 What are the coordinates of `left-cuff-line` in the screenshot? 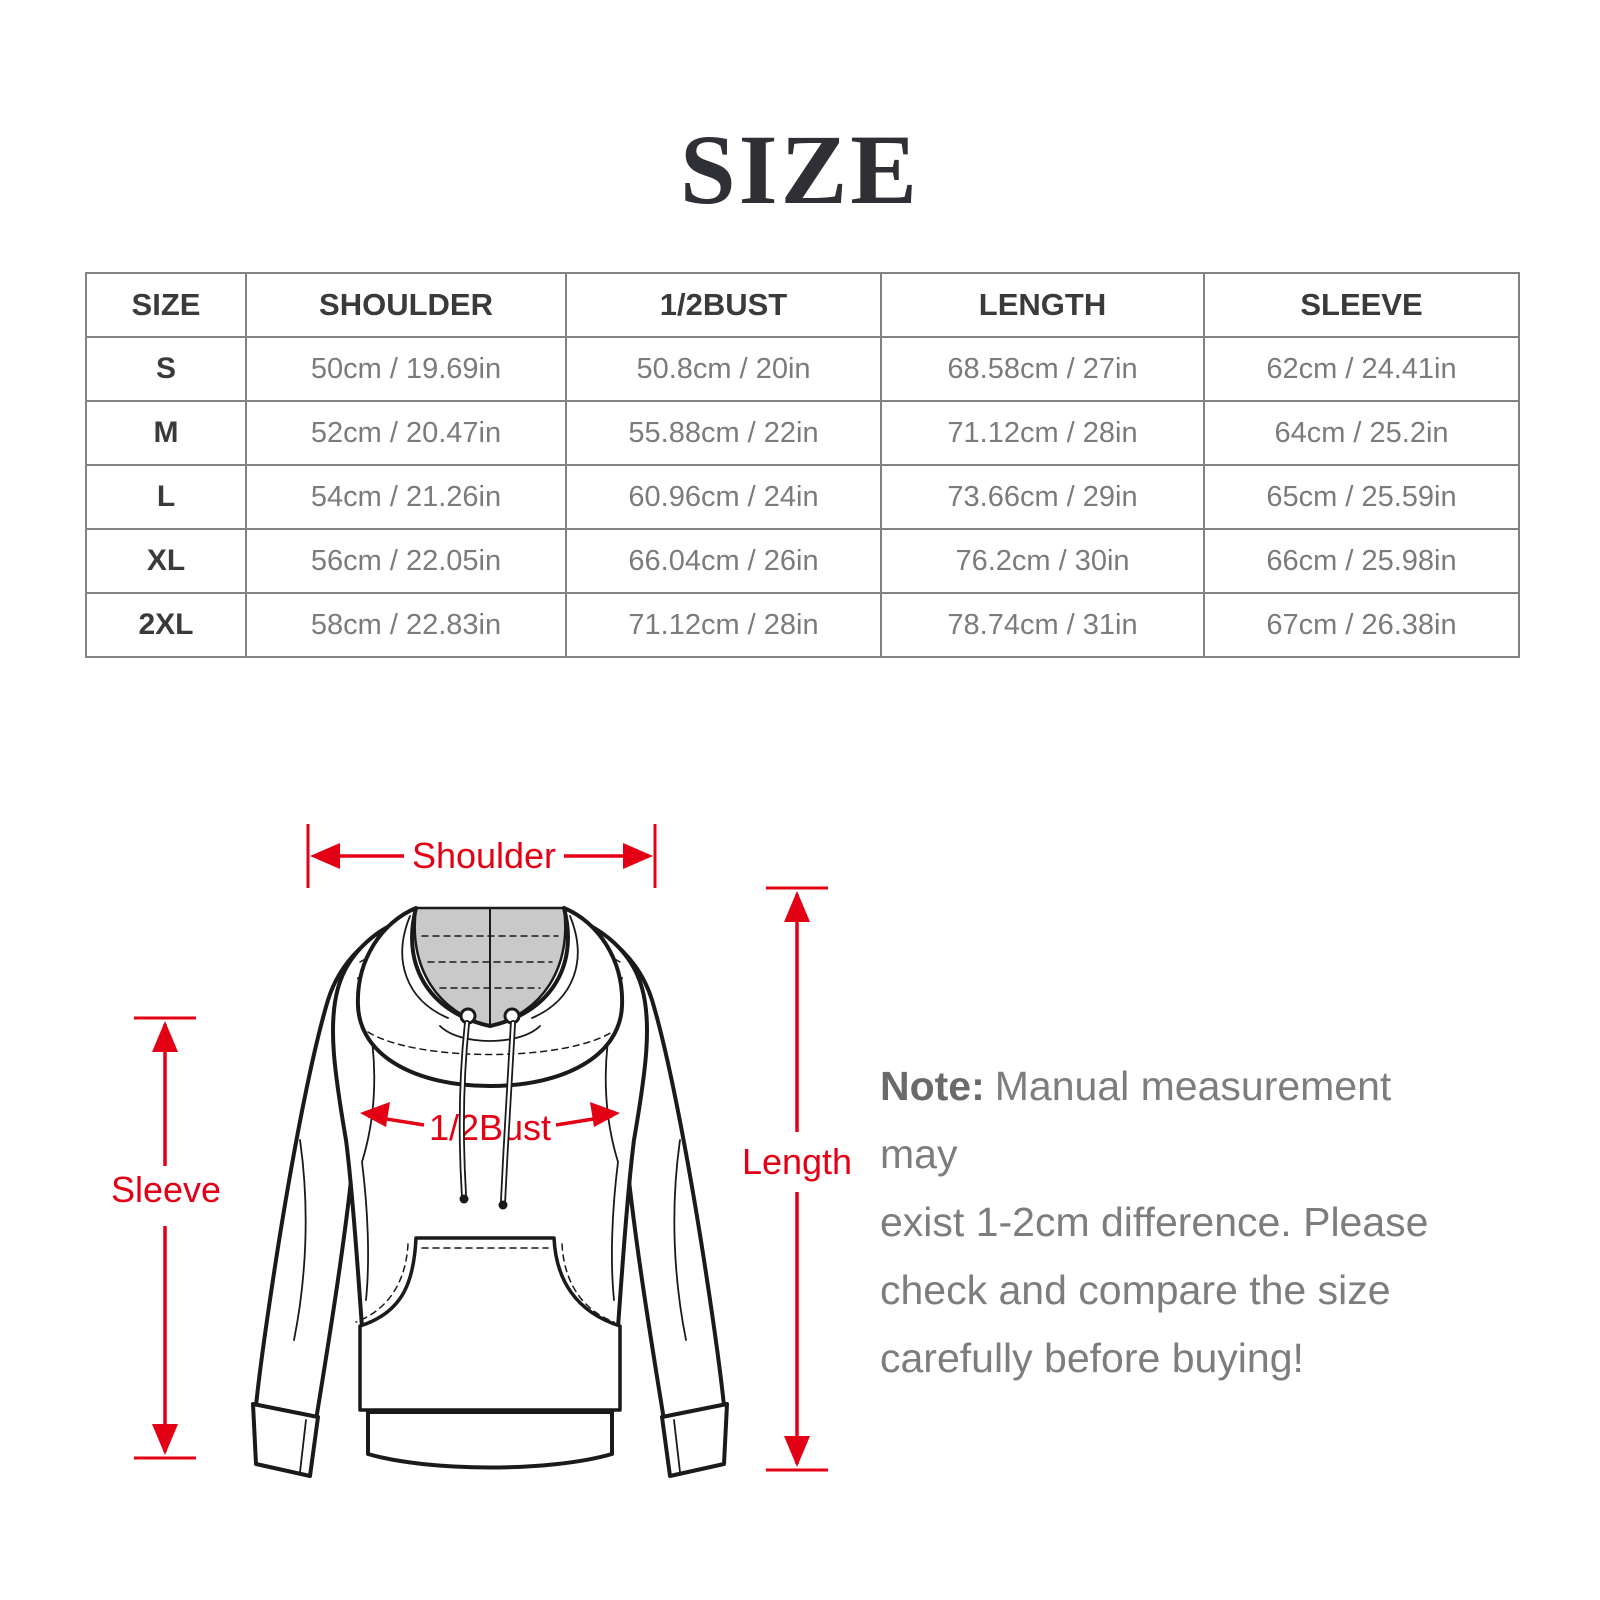 It's located at (303, 1446).